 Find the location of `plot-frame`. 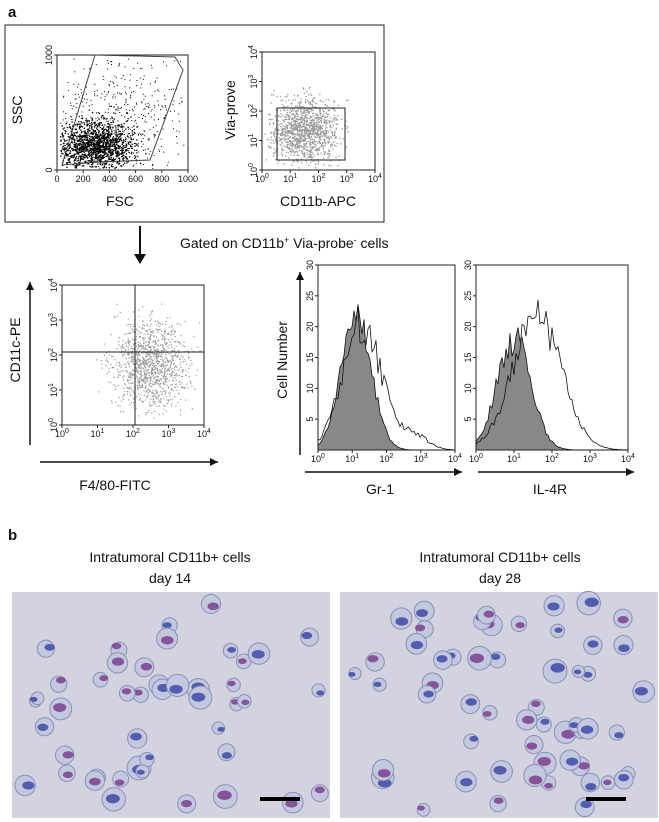

plot-frame is located at coordinates (133, 355).